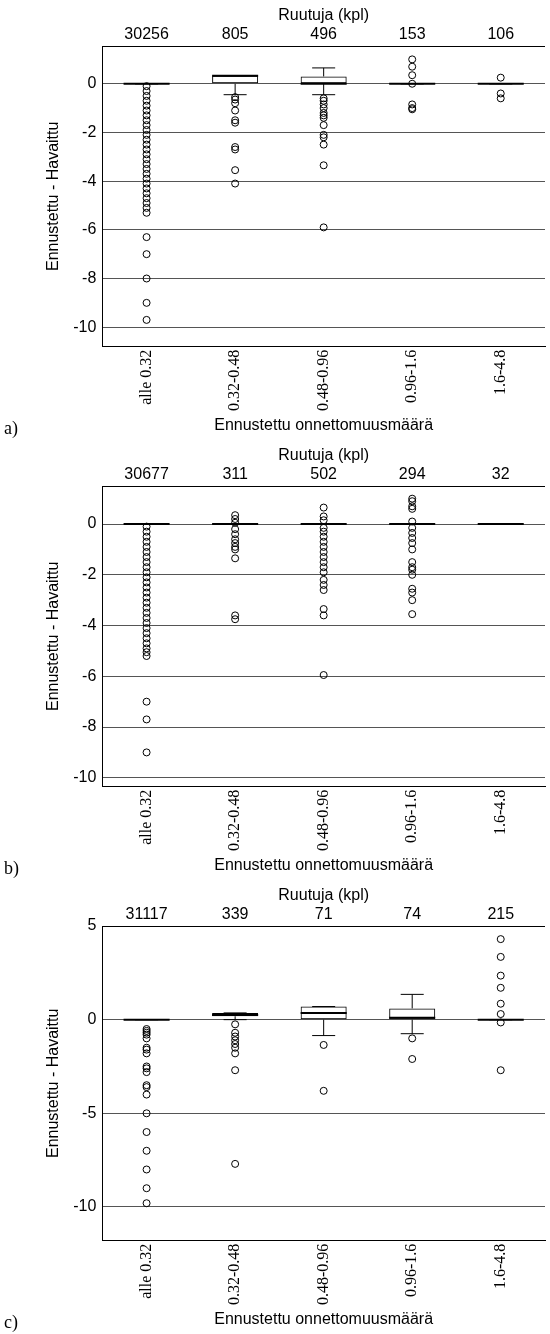  Describe the element at coordinates (412, 34) in the screenshot. I see `text: 153` at that location.